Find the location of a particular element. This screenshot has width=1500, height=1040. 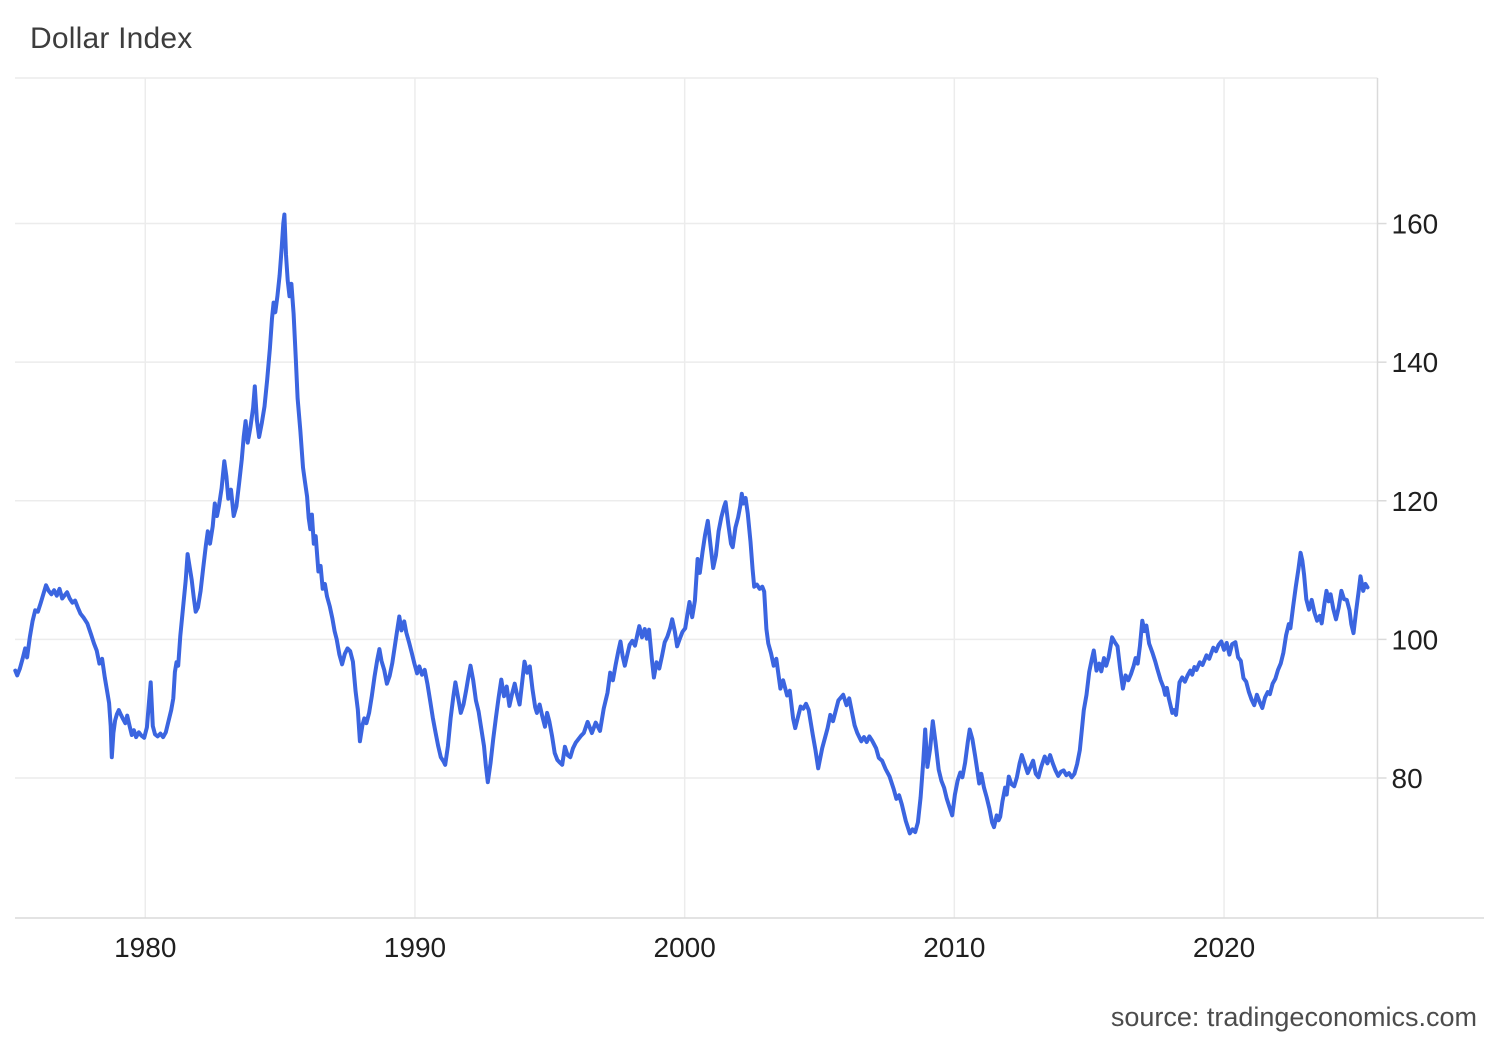

source-credit: source: tradingeconomics.com is located at coordinates (1293, 1017).